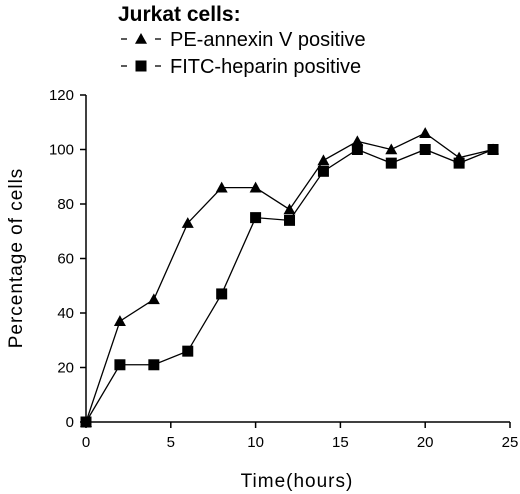  What do you see at coordinates (61, 95) in the screenshot?
I see `y-tick-label: 120` at bounding box center [61, 95].